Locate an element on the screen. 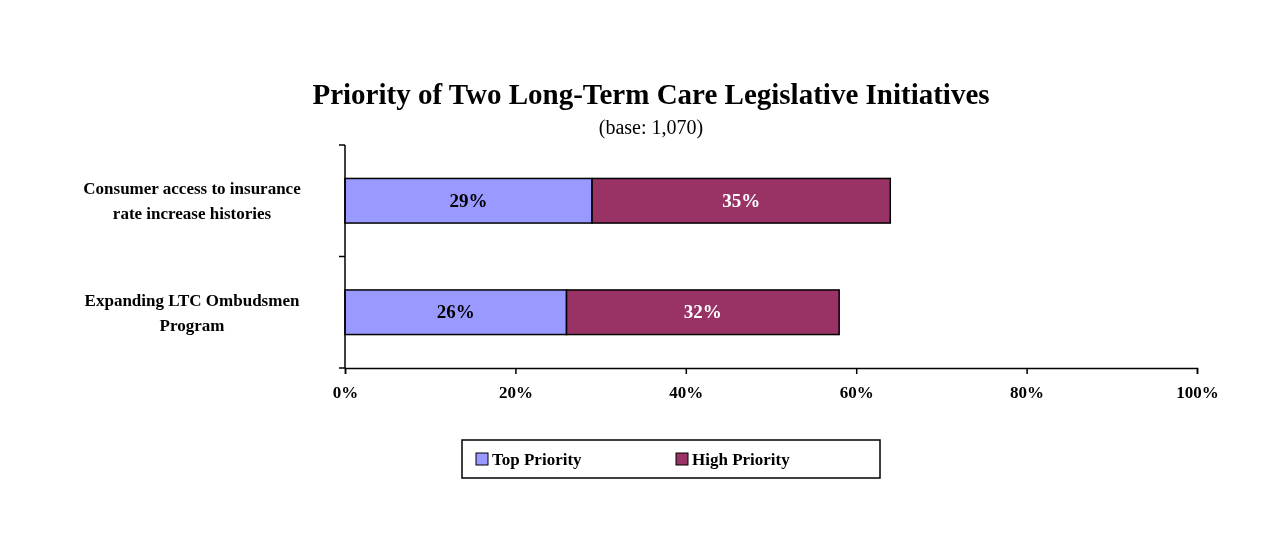  data-label: 29% is located at coordinates (468, 200).